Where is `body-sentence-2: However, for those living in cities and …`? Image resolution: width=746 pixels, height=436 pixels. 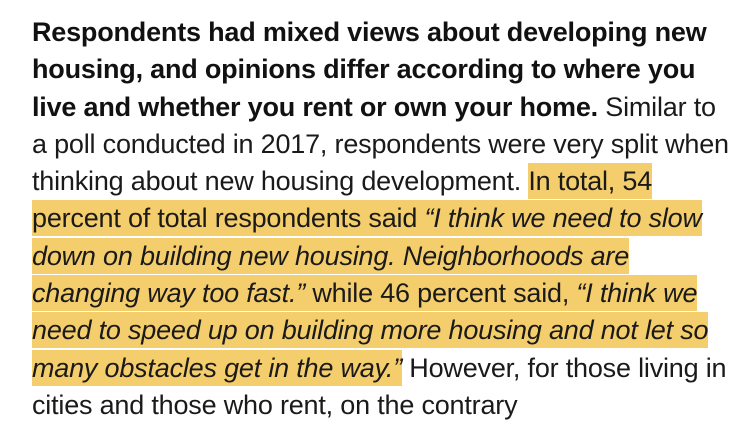 body-sentence-2: However, for those living in cities and … is located at coordinates (379, 386).